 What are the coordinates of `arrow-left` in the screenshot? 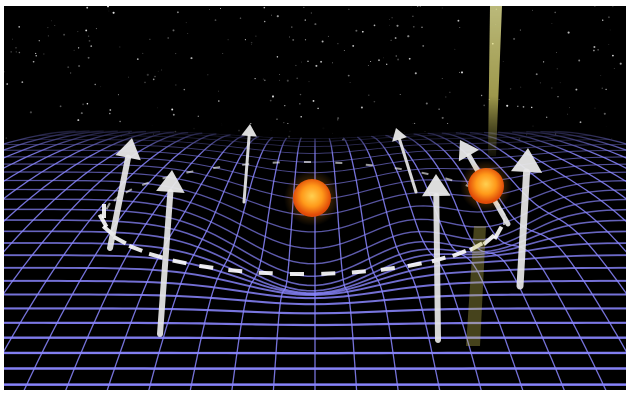 It's located at (170, 253).